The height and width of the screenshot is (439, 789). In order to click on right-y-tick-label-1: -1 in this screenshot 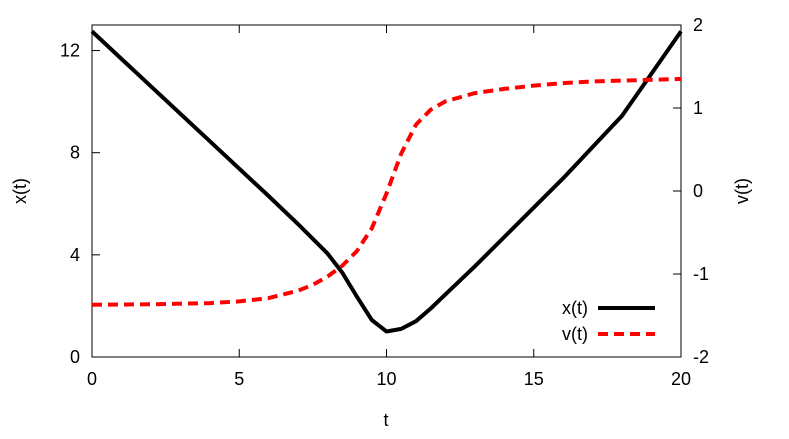, I will do `click(701, 274)`.